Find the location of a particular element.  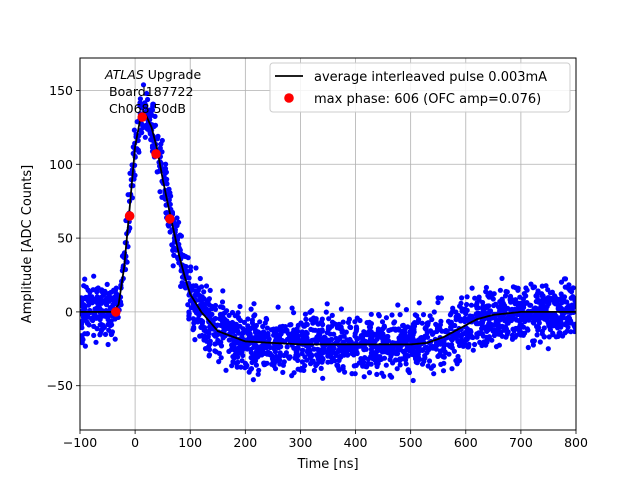

x-tick-label: −100 is located at coordinates (80, 442).